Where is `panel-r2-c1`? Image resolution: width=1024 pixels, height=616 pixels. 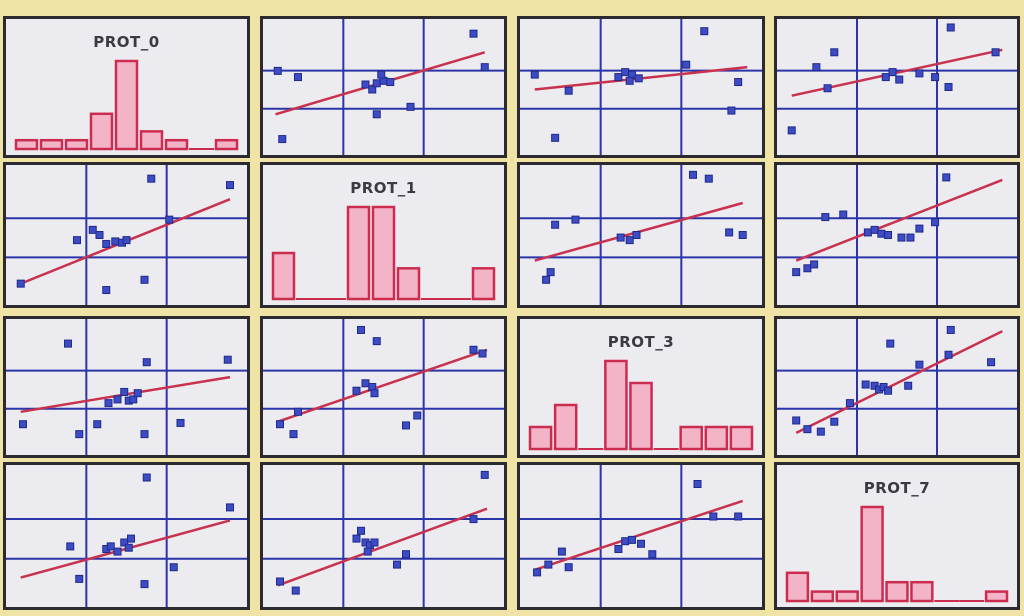 panel-r2-c1 is located at coordinates (383, 387).